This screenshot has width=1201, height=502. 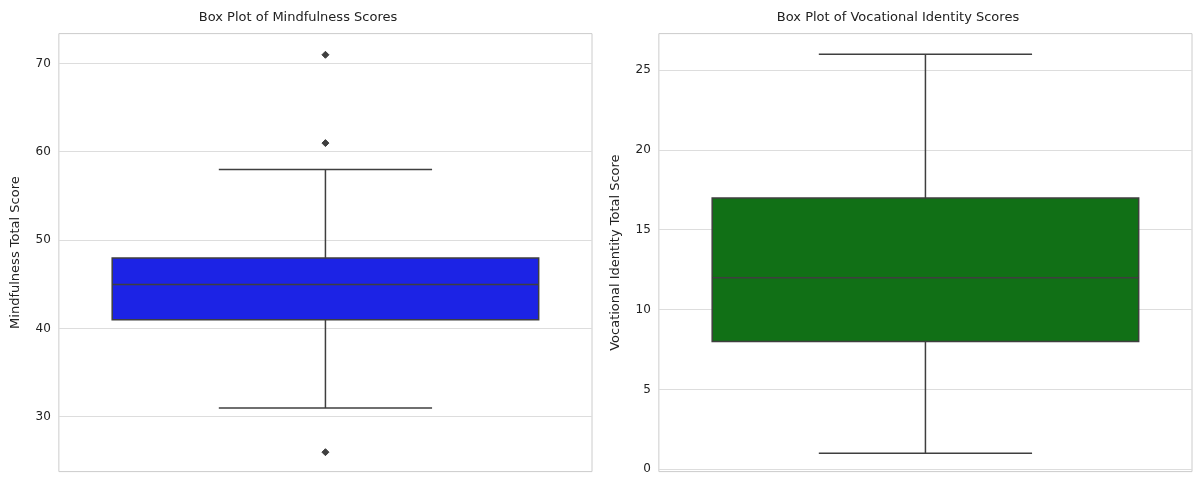 What do you see at coordinates (898, 17) in the screenshot?
I see `chart-title: Box Plot of Vocational Identity Scores` at bounding box center [898, 17].